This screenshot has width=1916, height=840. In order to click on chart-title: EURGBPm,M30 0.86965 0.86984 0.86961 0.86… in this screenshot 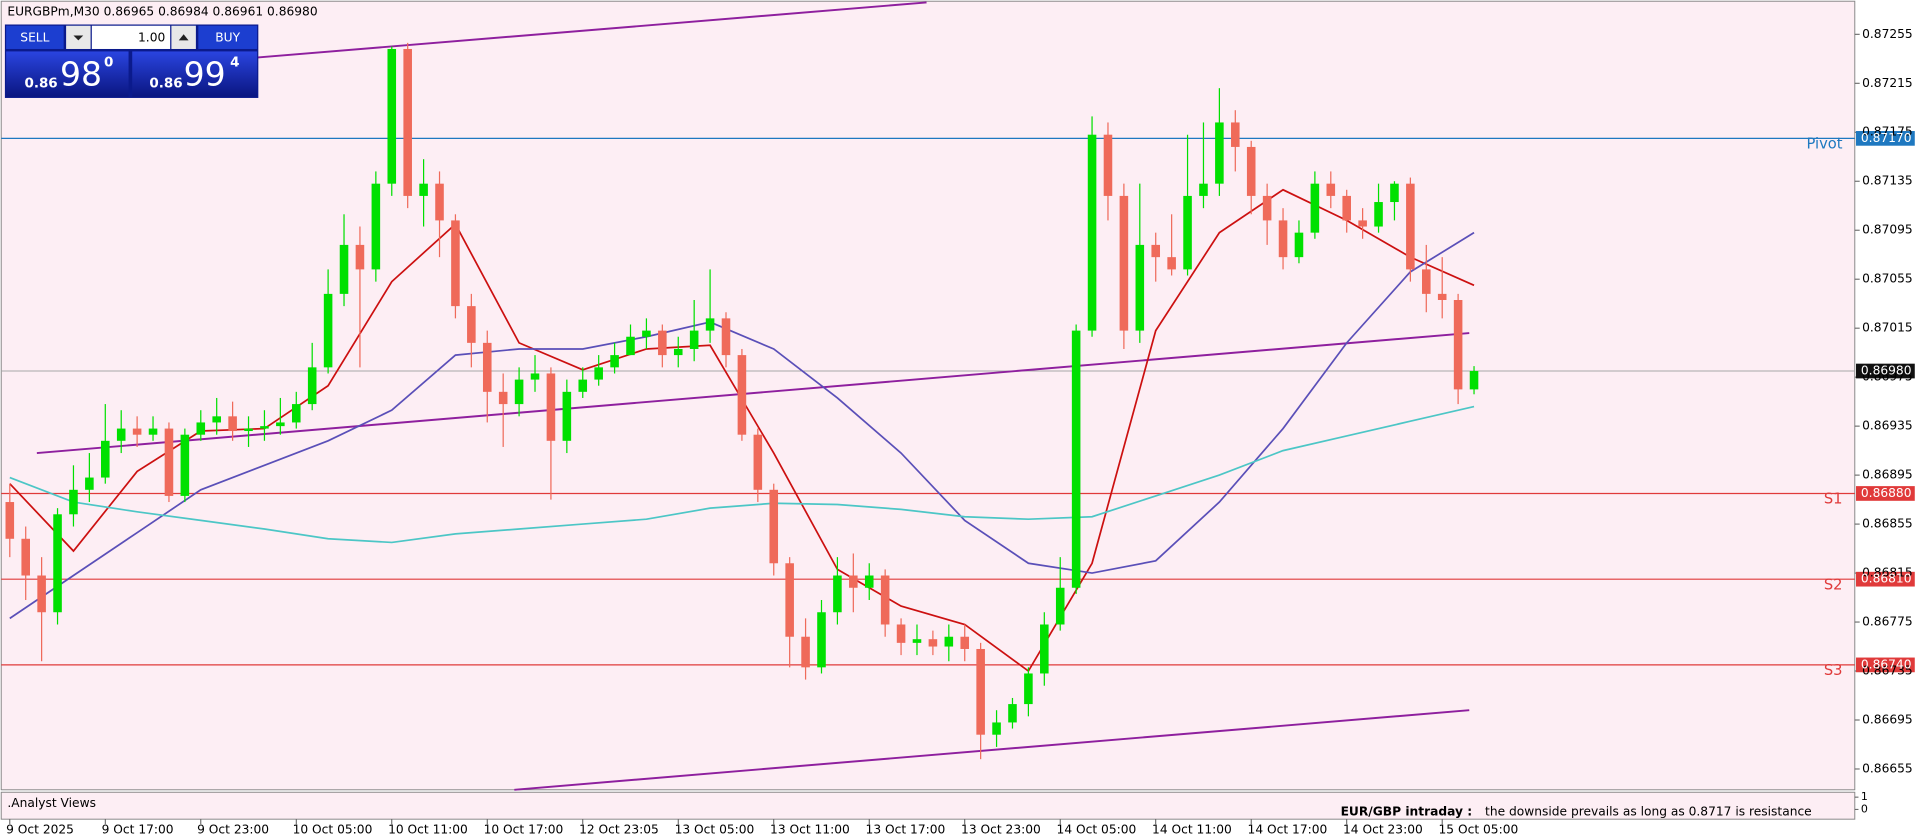, I will do `click(162, 12)`.